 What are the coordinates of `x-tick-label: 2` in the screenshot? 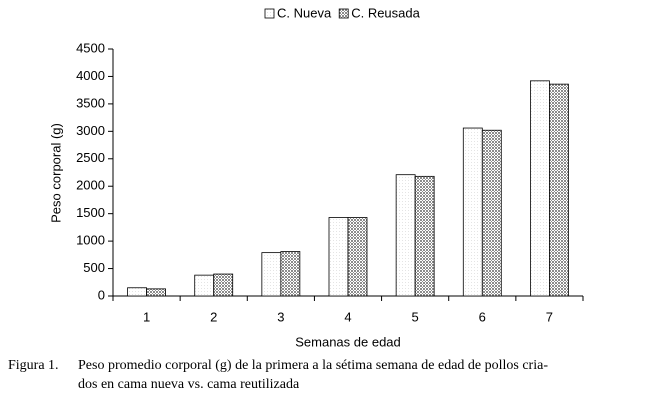 It's located at (213, 316).